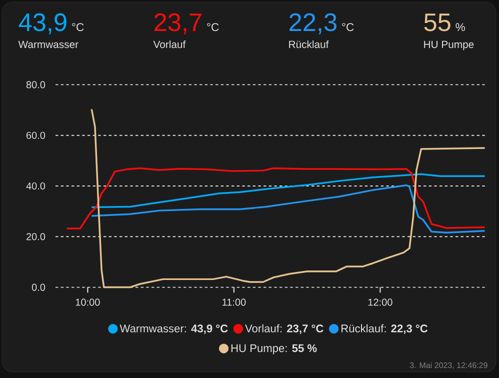 This screenshot has width=499, height=378. I want to click on legend-label: Warmwasser: 43,9 °C, so click(174, 329).